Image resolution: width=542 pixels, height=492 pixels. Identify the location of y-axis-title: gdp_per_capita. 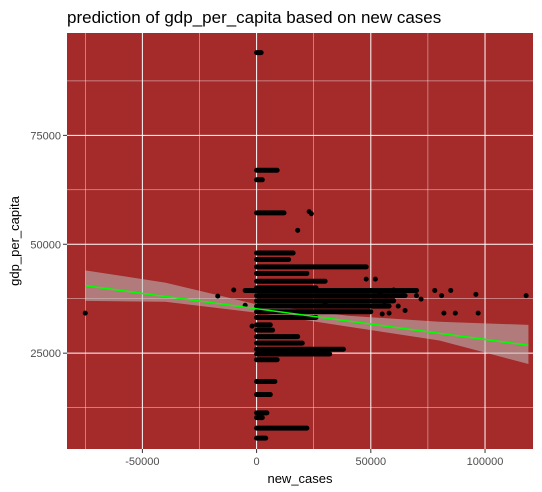
(14, 240).